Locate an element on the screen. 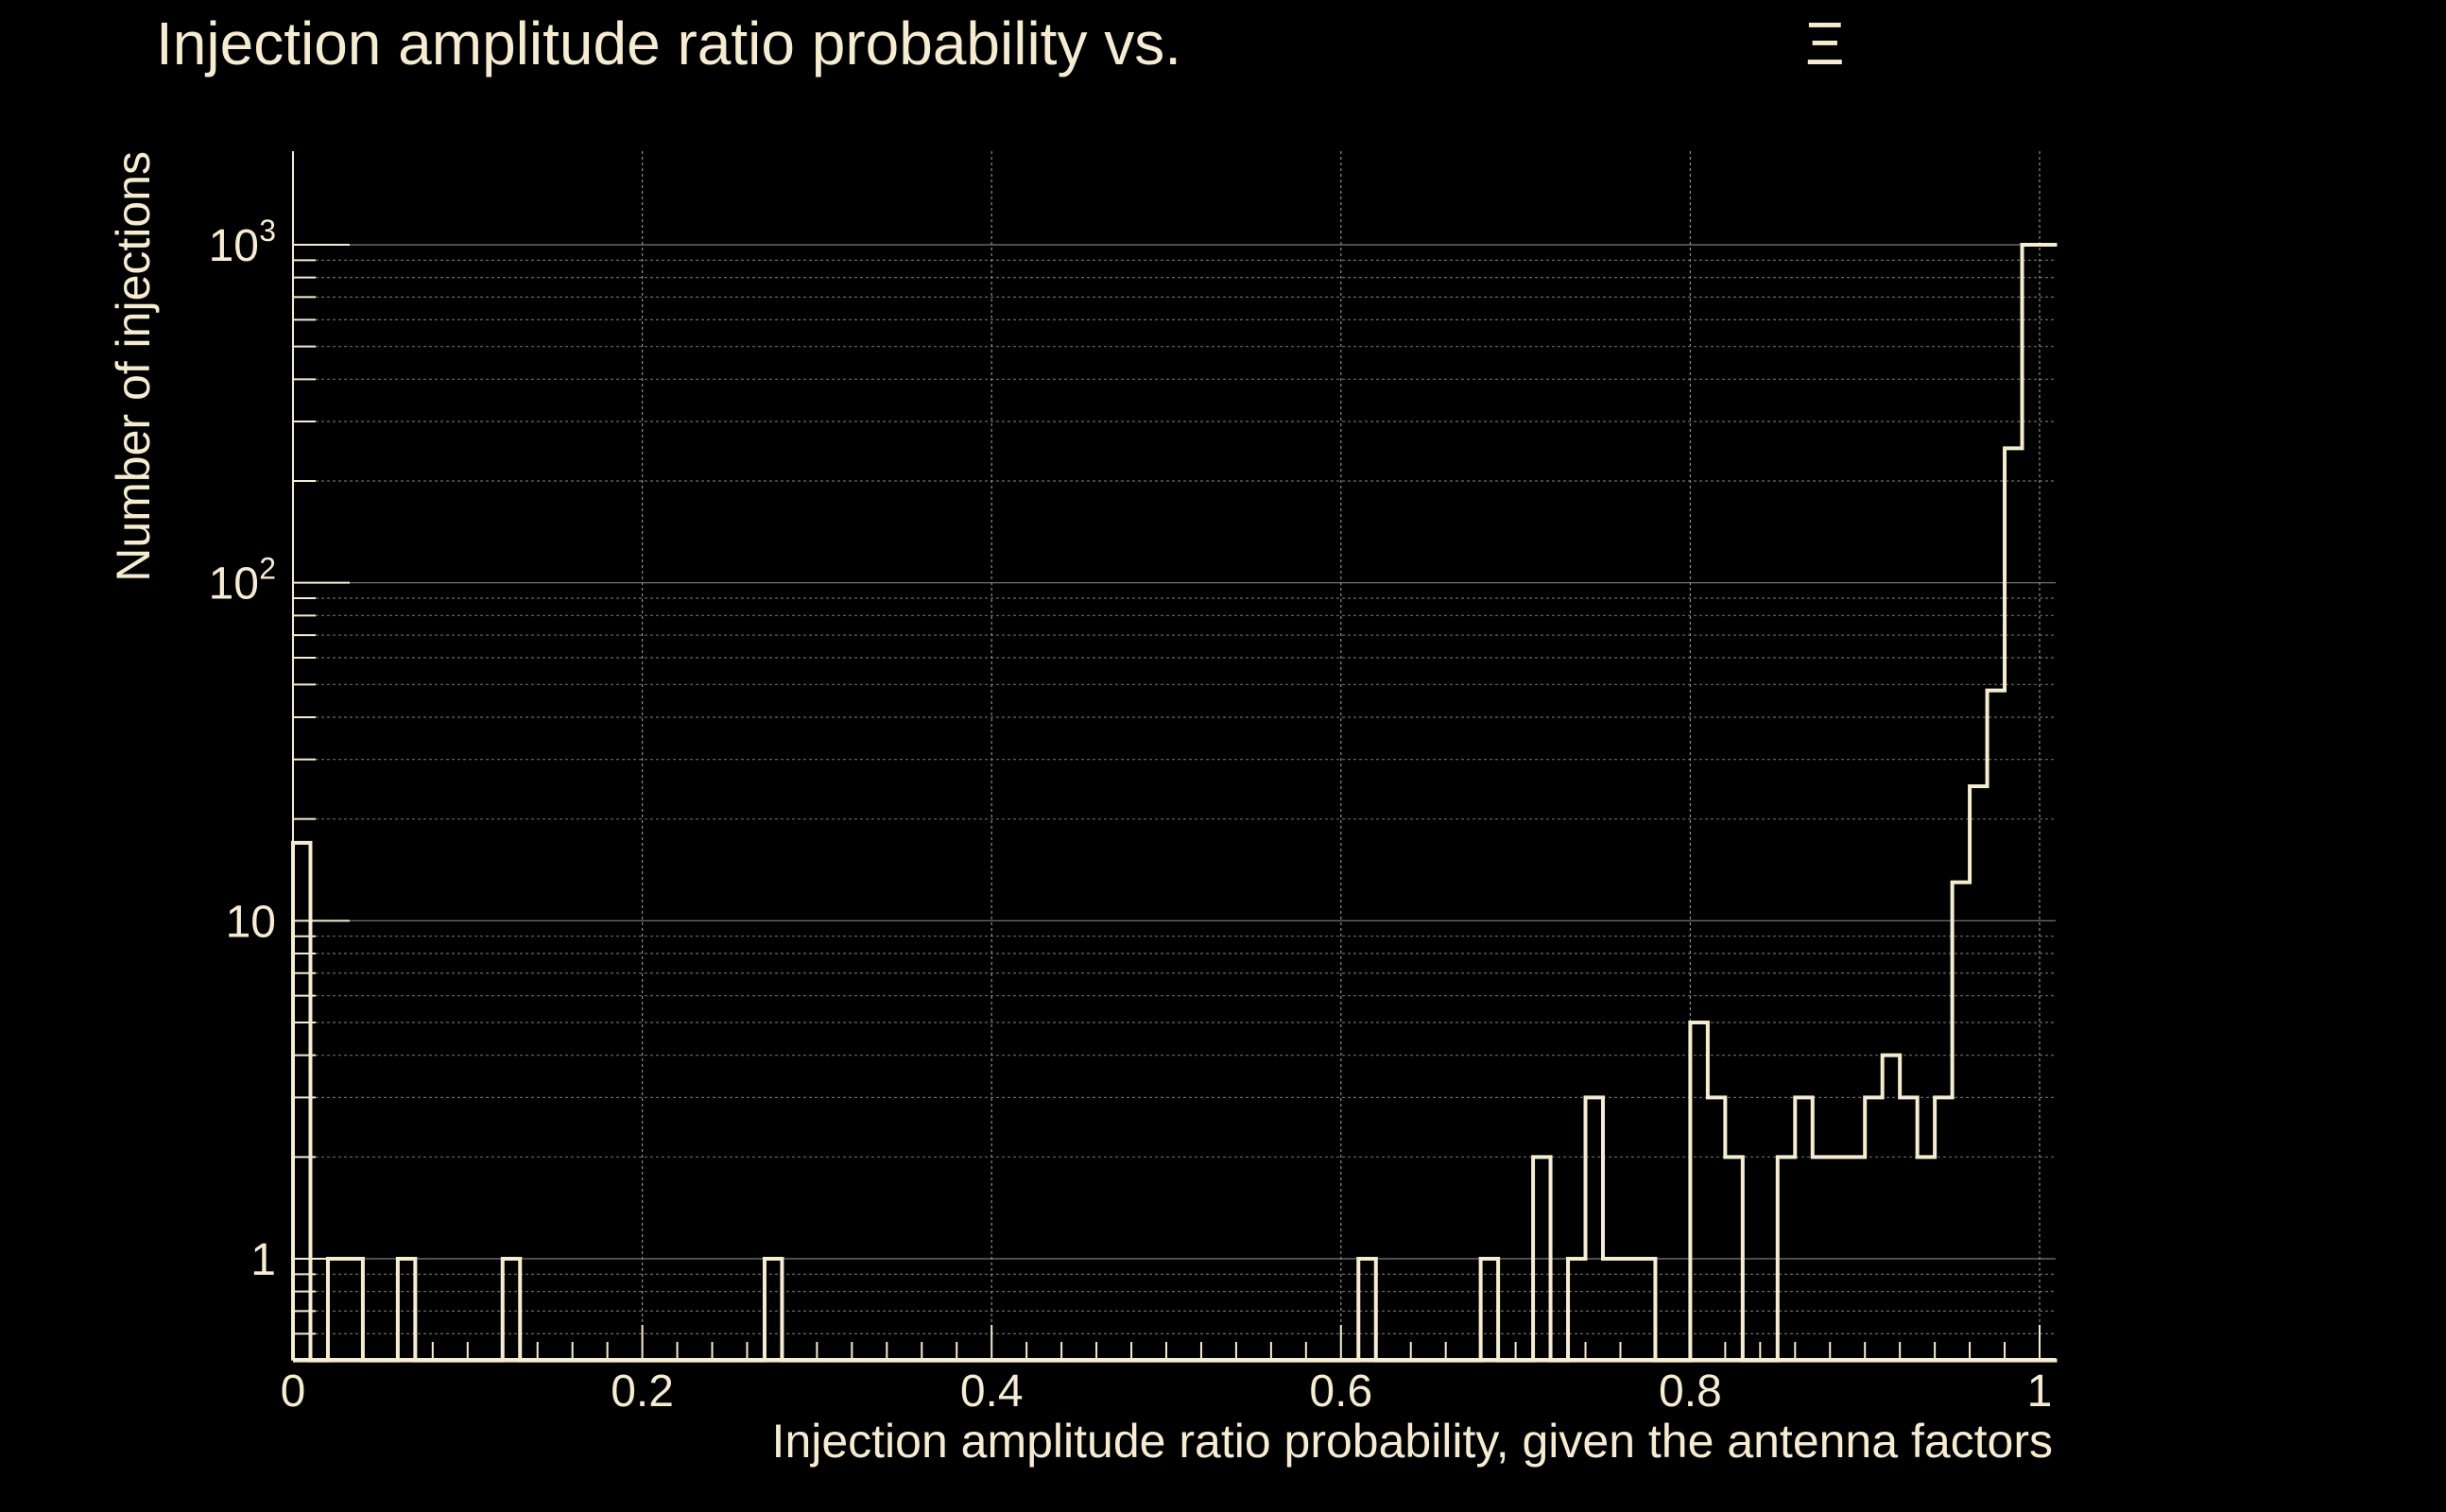  x-tick-label: 1 is located at coordinates (2040, 1391).